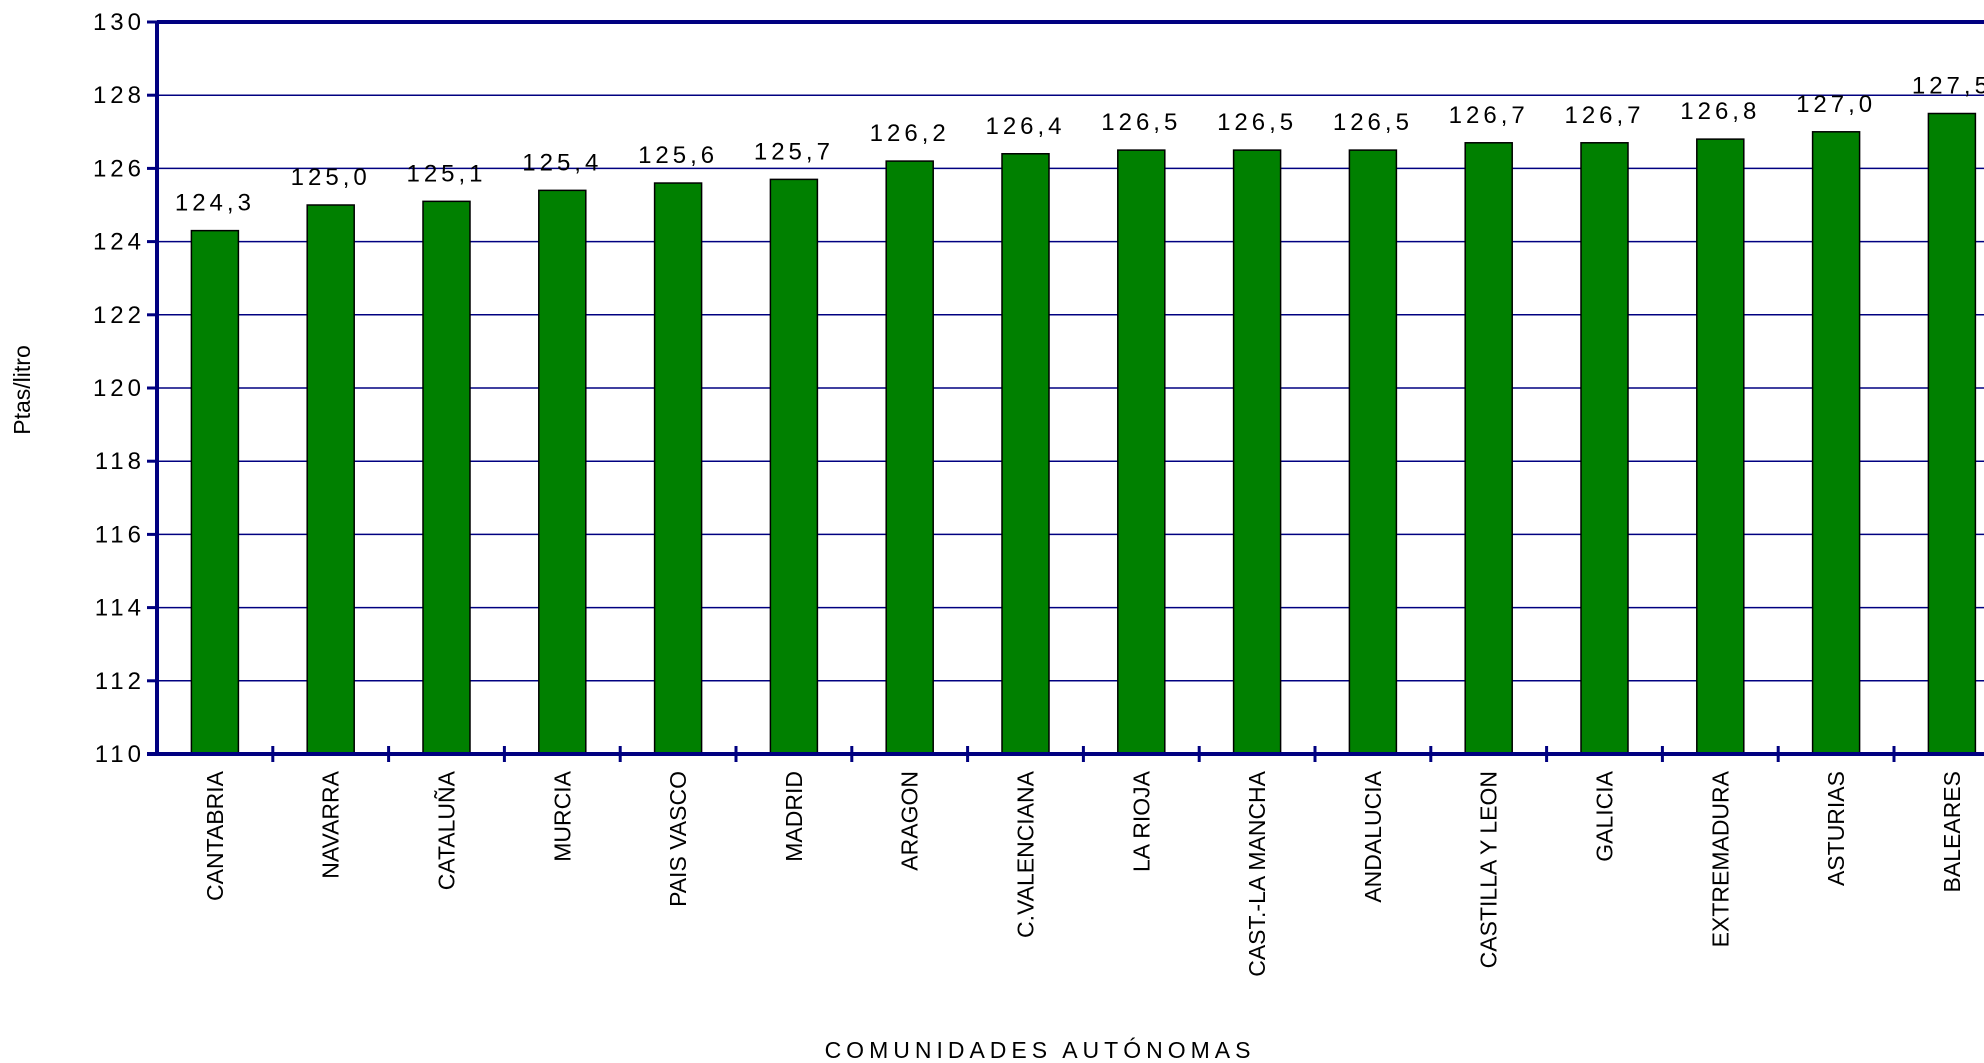 The width and height of the screenshot is (1984, 1063). Describe the element at coordinates (447, 830) in the screenshot. I see `category-label: CATALUÑA` at that location.